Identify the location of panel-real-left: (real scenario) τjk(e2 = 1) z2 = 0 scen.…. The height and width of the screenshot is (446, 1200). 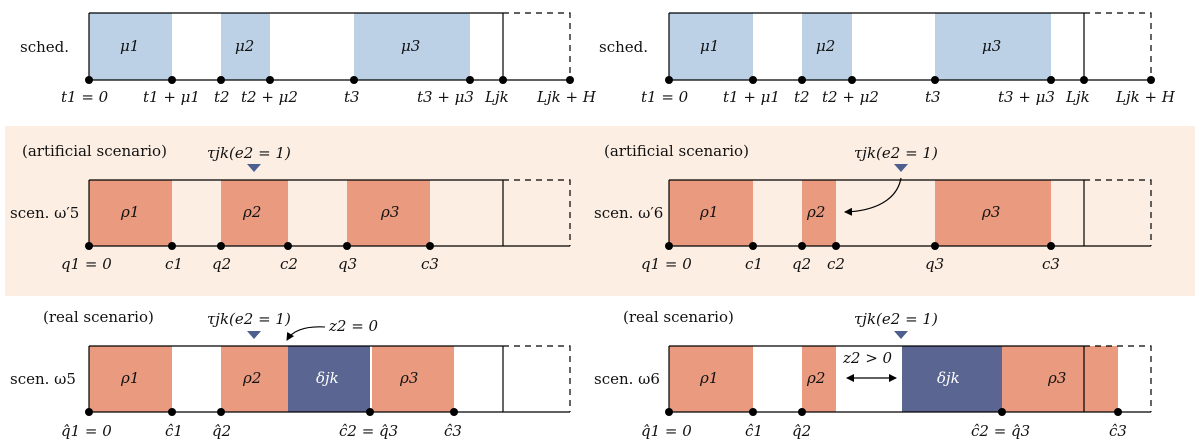
(290, 374).